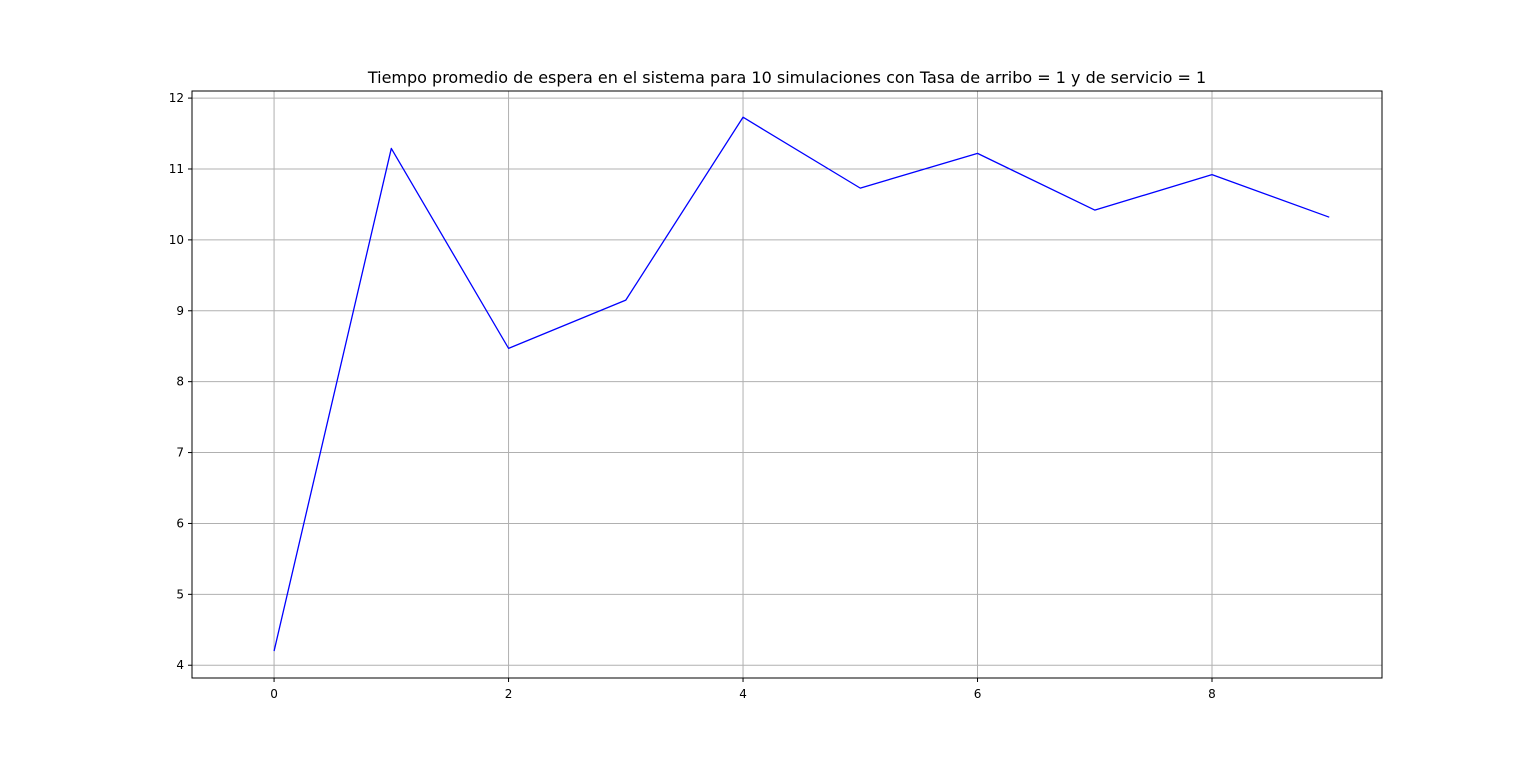  What do you see at coordinates (274, 694) in the screenshot?
I see `x-tick-label: 0` at bounding box center [274, 694].